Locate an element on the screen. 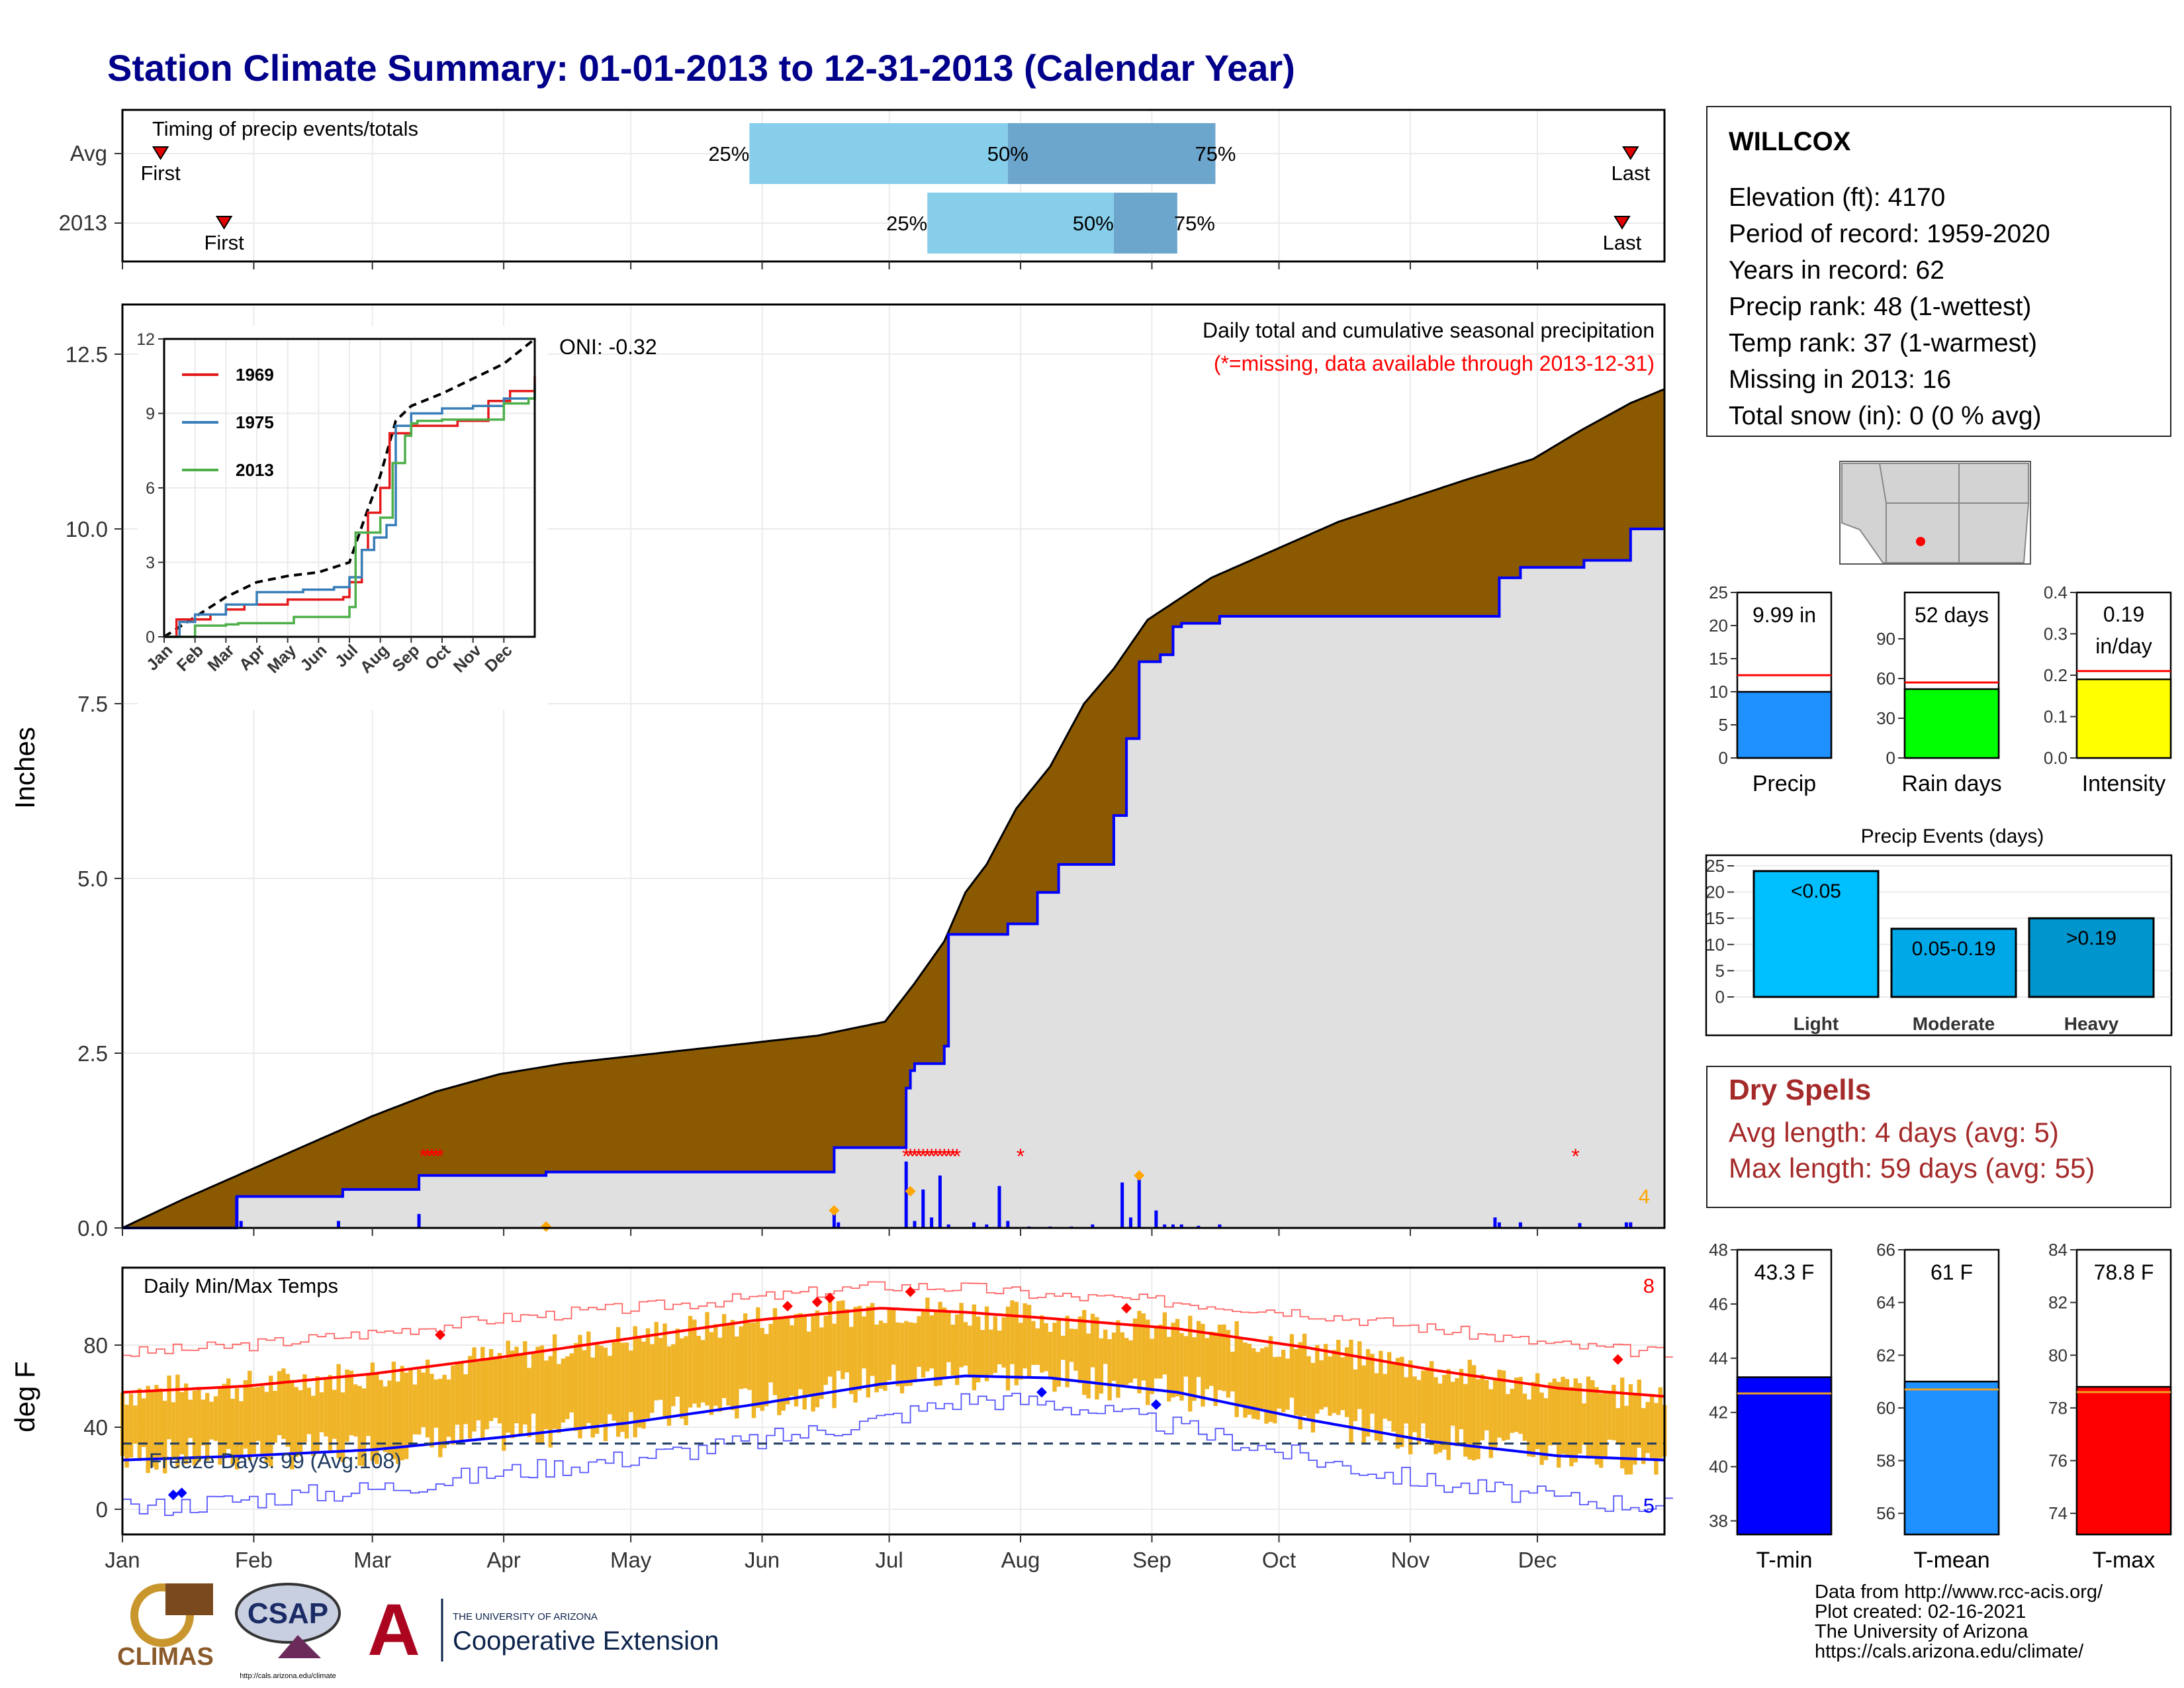  y-tick-label: 56 is located at coordinates (1885, 1513).